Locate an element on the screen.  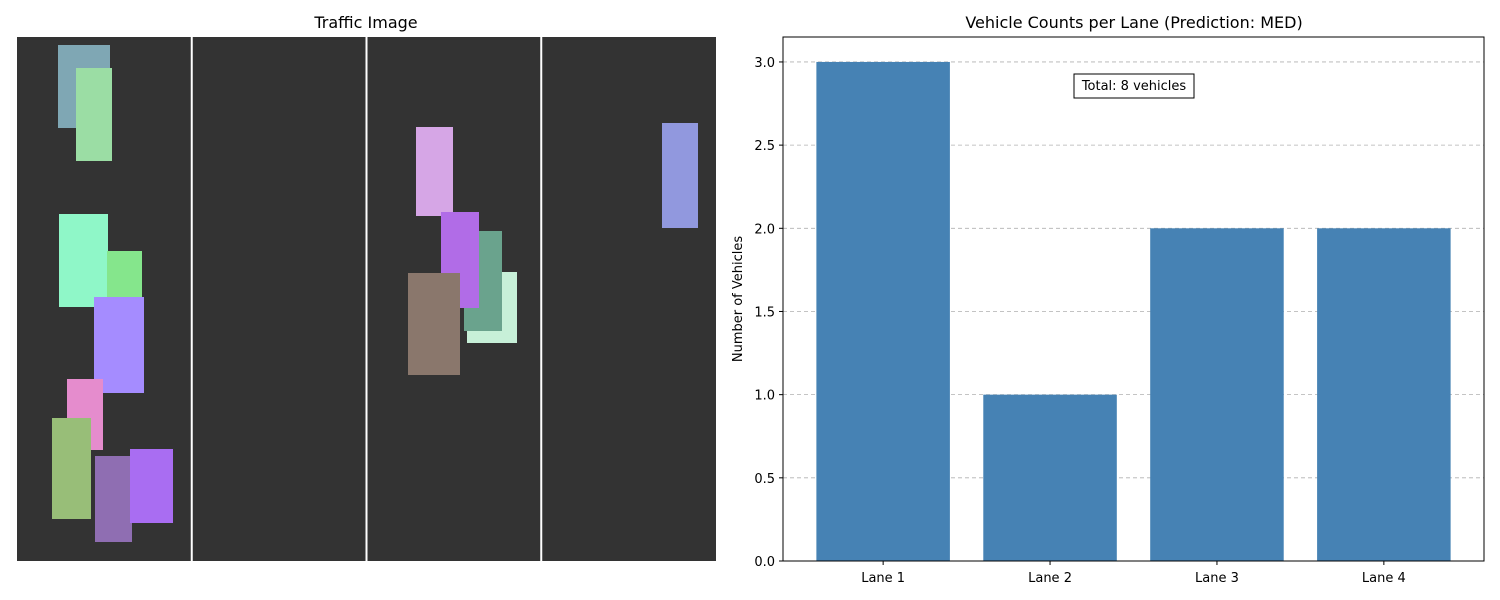
y-tick-label: 0.5 is located at coordinates (764, 479).